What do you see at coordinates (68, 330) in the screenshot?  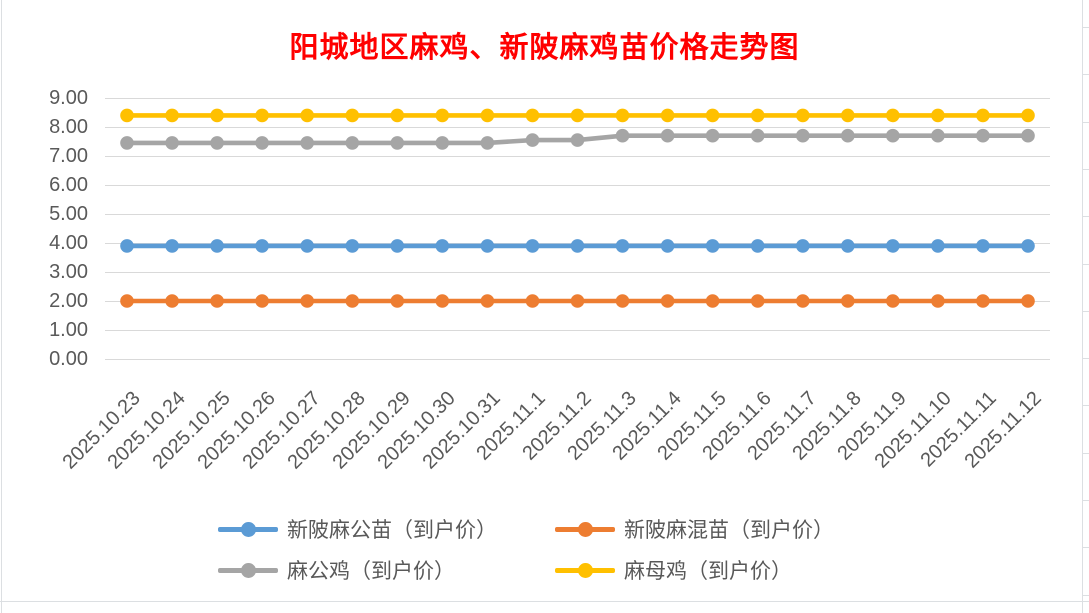 I see `y-axis-label: 1.00` at bounding box center [68, 330].